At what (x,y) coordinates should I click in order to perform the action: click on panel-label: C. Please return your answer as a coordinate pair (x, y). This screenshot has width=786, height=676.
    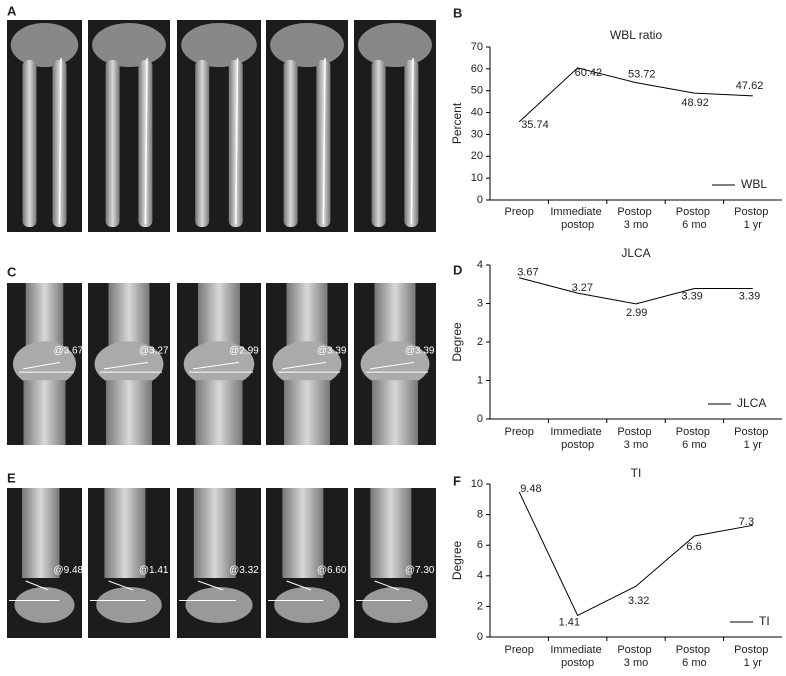
    Looking at the image, I should click on (12, 271).